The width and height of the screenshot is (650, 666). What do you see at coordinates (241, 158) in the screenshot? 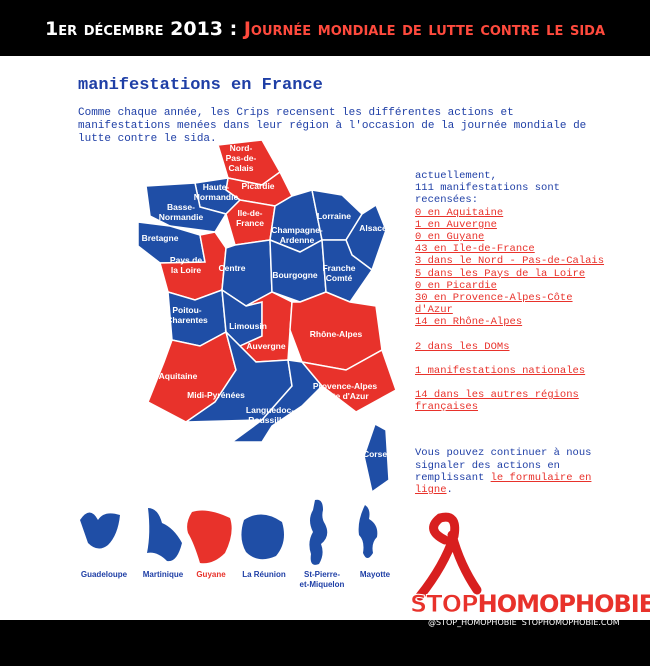
I see `region-label: Nord-Pas-de-Calais` at bounding box center [241, 158].